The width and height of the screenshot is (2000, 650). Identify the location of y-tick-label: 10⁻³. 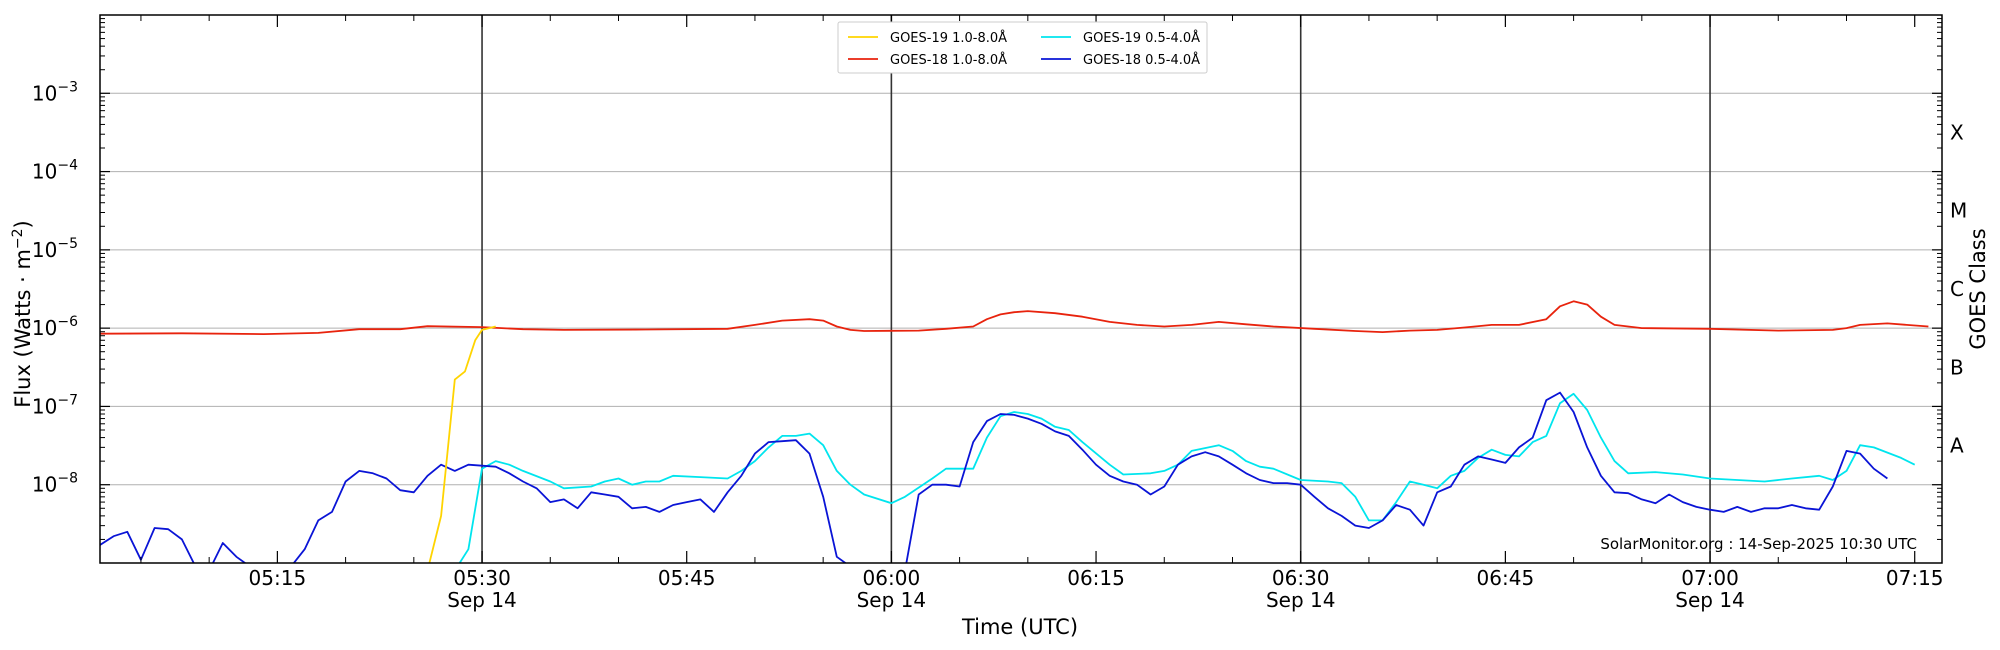
(55, 92).